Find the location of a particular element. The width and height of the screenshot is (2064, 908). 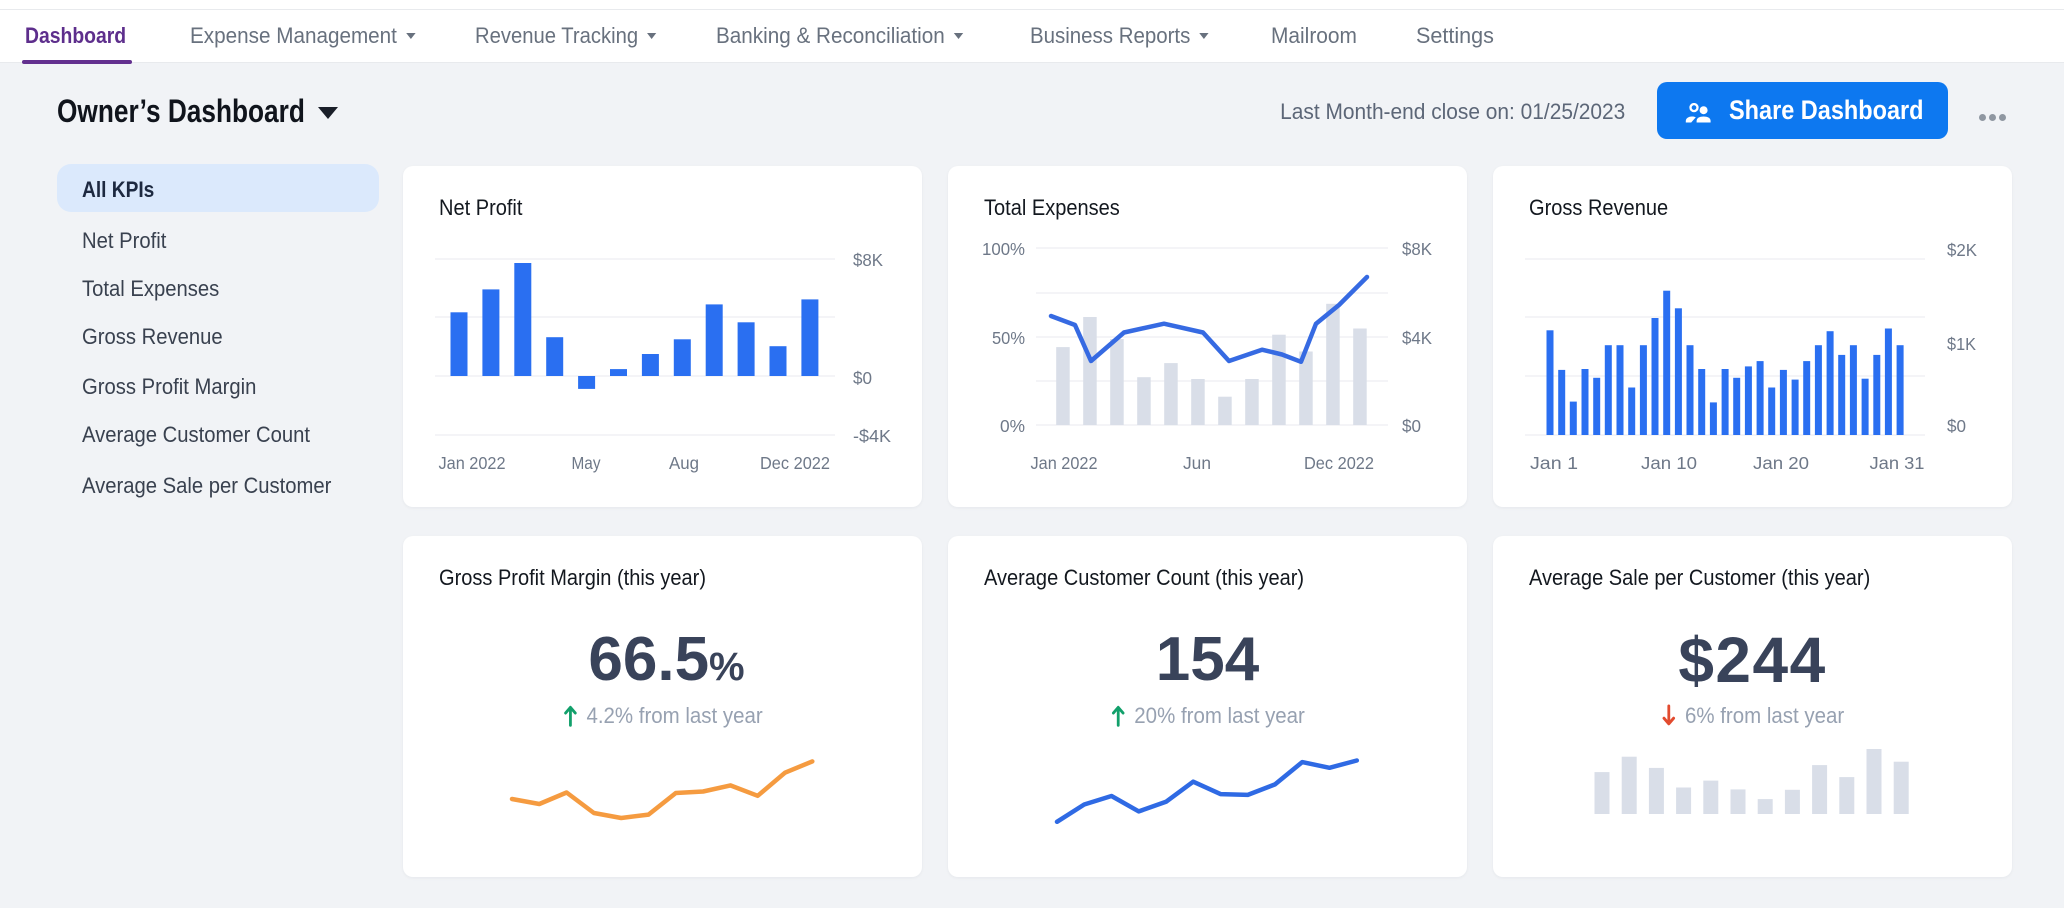

svg-text: Aug is located at coordinates (684, 463).